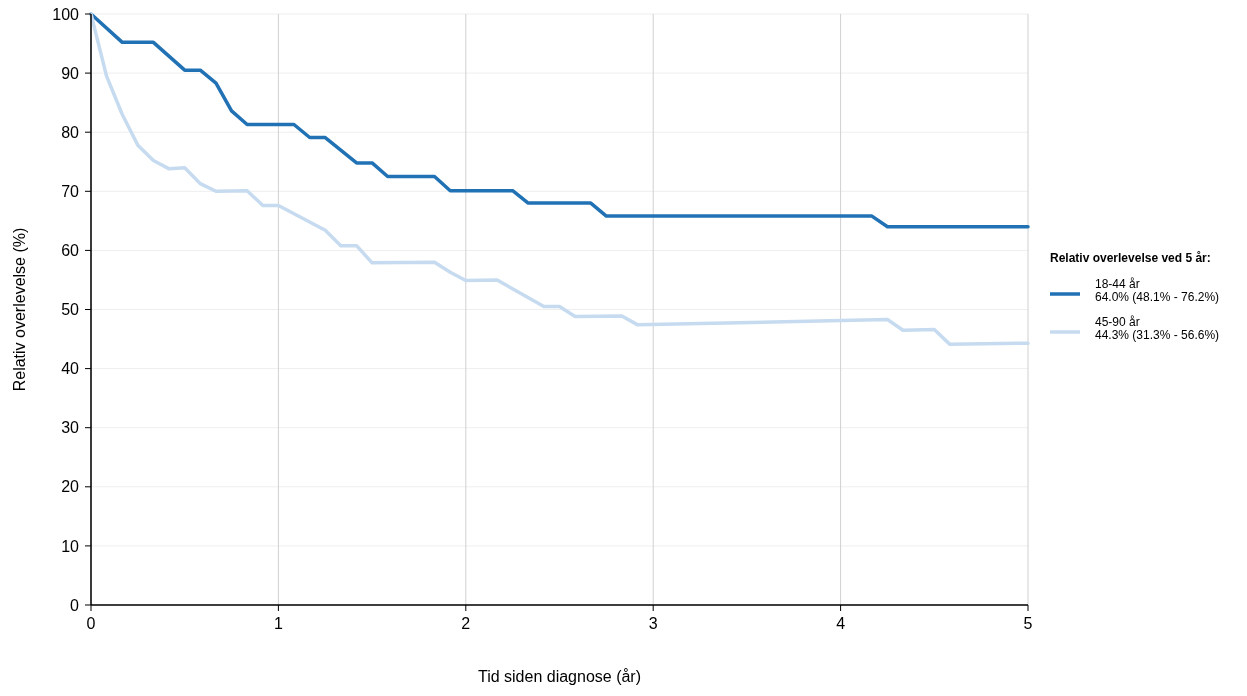 The height and width of the screenshot is (696, 1247). What do you see at coordinates (70, 487) in the screenshot?
I see `y-tick-label: 20` at bounding box center [70, 487].